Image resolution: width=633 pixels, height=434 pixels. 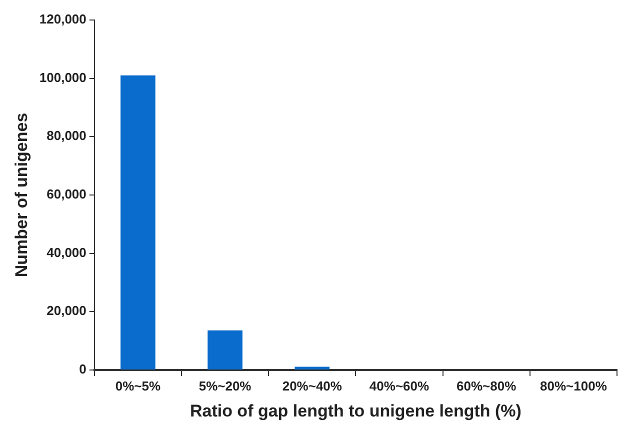 I want to click on y-axis-title: Number of unigenes, so click(x=21, y=195).